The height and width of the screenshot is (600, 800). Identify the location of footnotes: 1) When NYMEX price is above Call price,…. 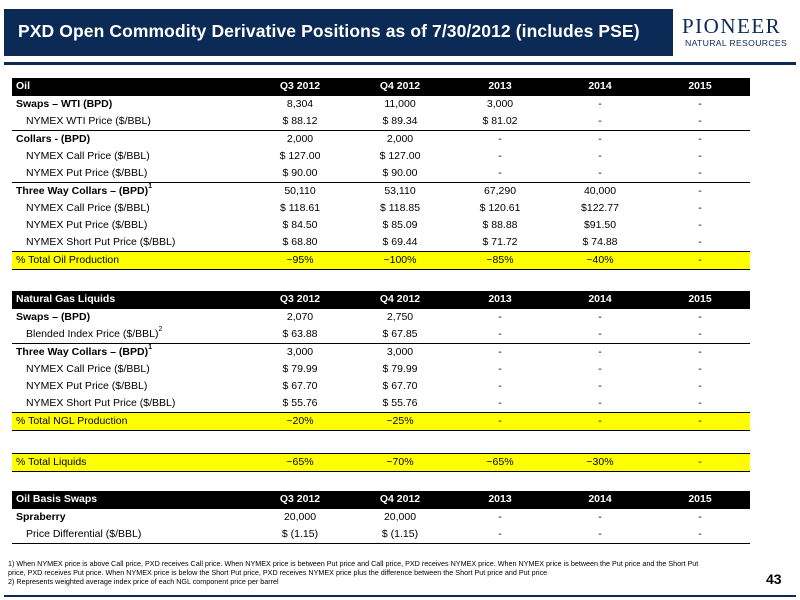
(388, 572).